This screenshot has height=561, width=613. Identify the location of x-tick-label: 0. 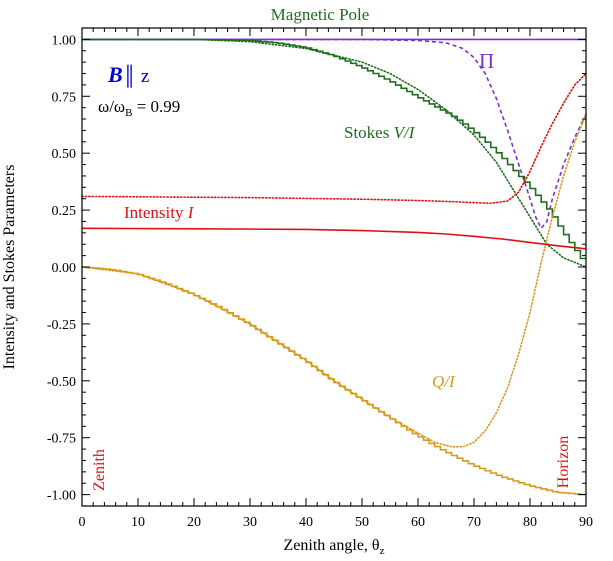
(82, 522).